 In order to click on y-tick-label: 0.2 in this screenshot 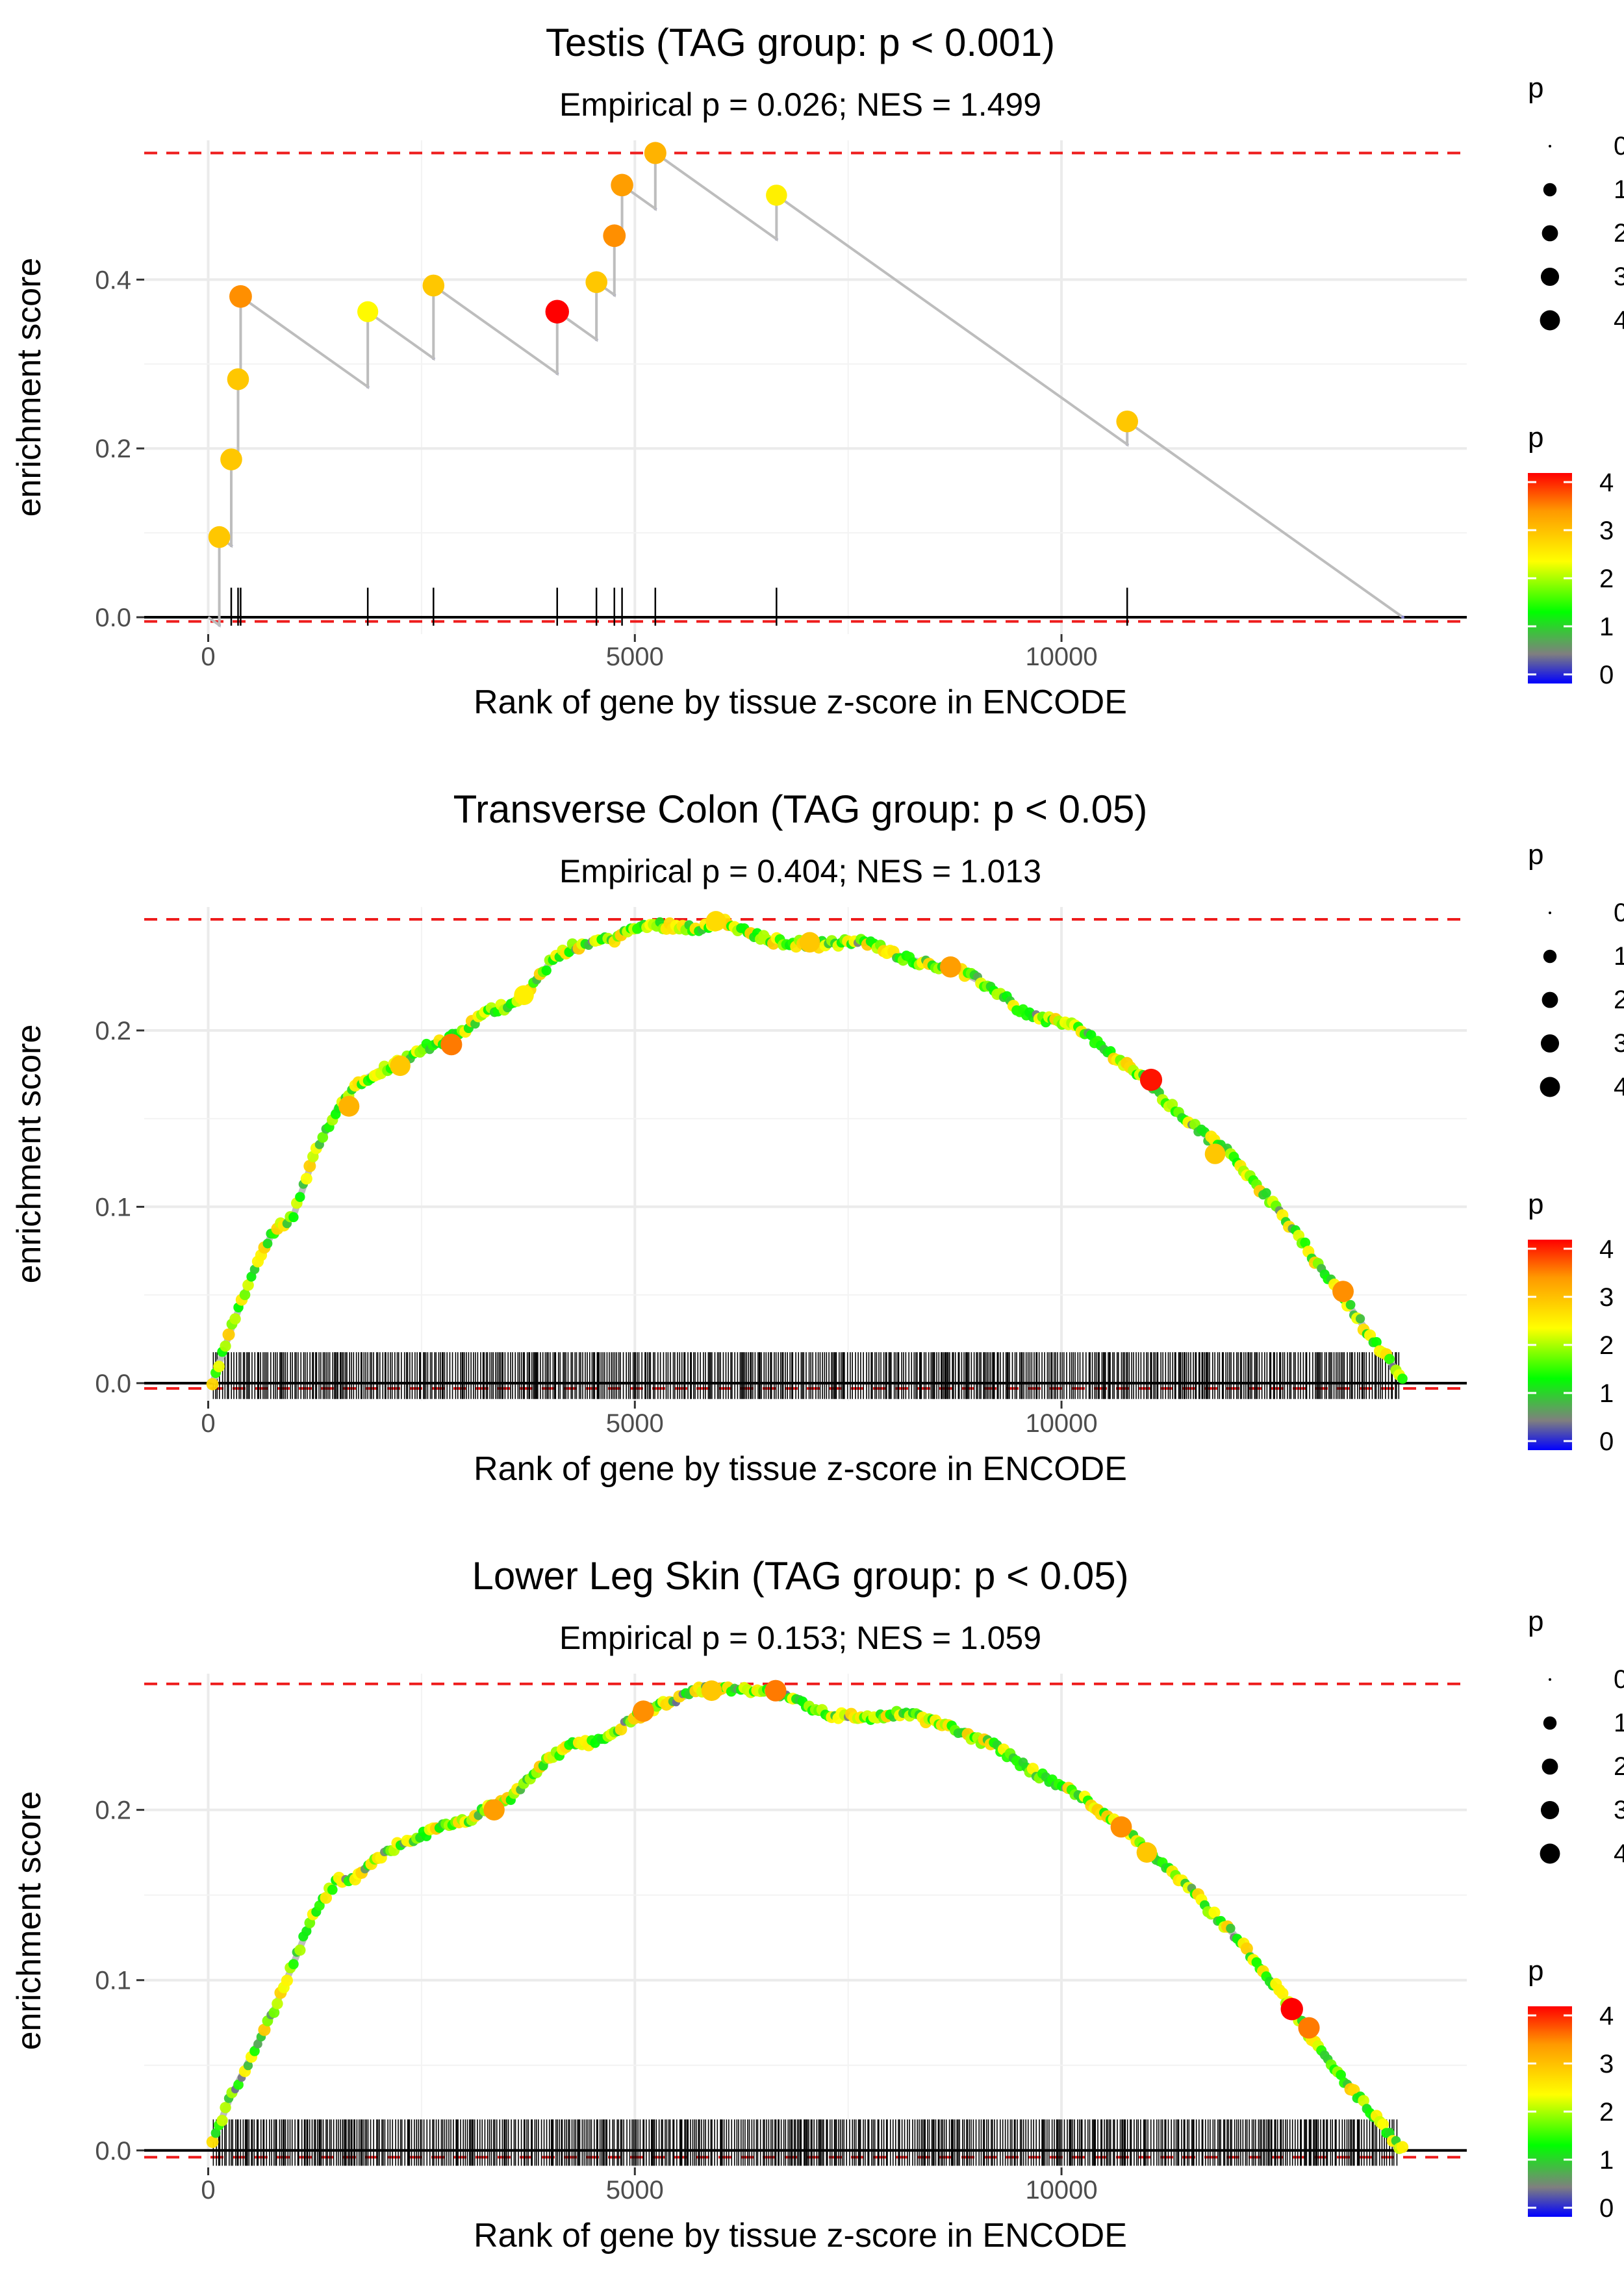, I will do `click(113, 1810)`.